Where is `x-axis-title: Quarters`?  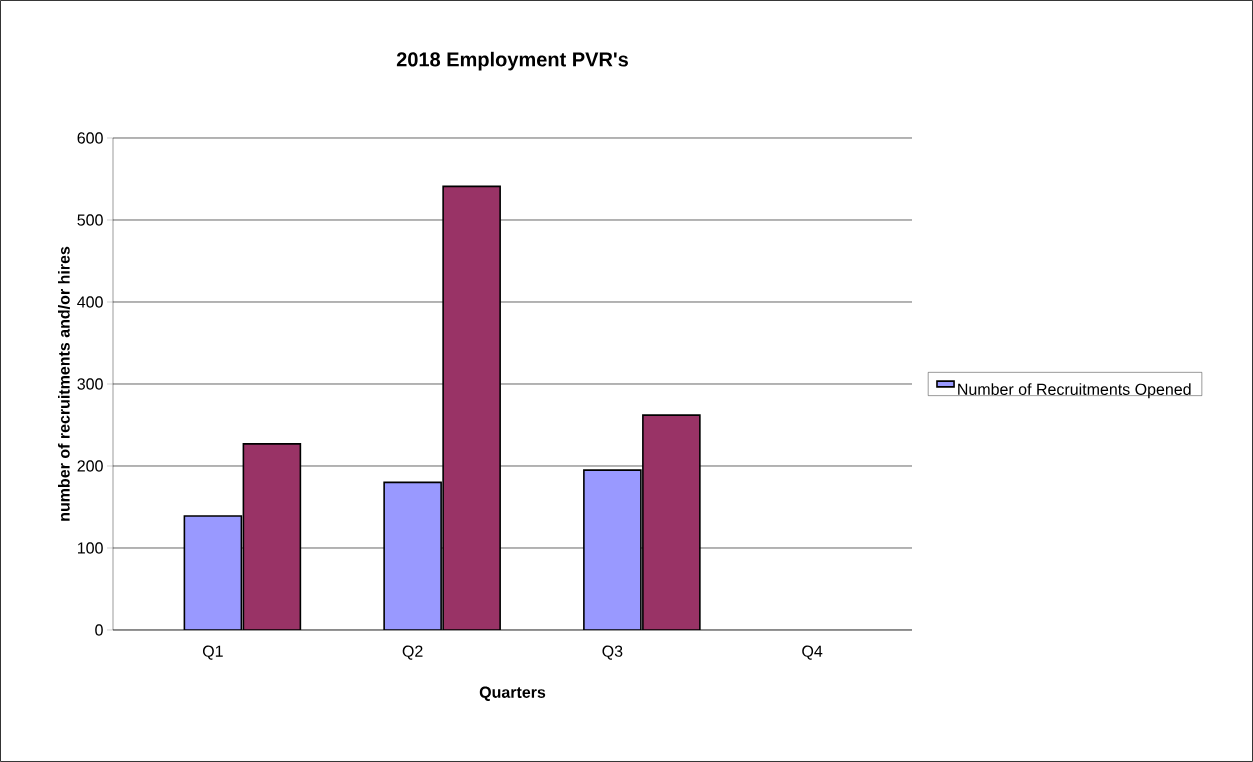
x-axis-title: Quarters is located at coordinates (512, 693).